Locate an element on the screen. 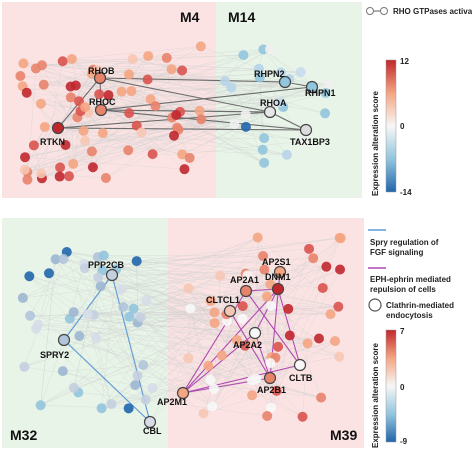  colorbar-top-max: 12 is located at coordinates (404, 61).